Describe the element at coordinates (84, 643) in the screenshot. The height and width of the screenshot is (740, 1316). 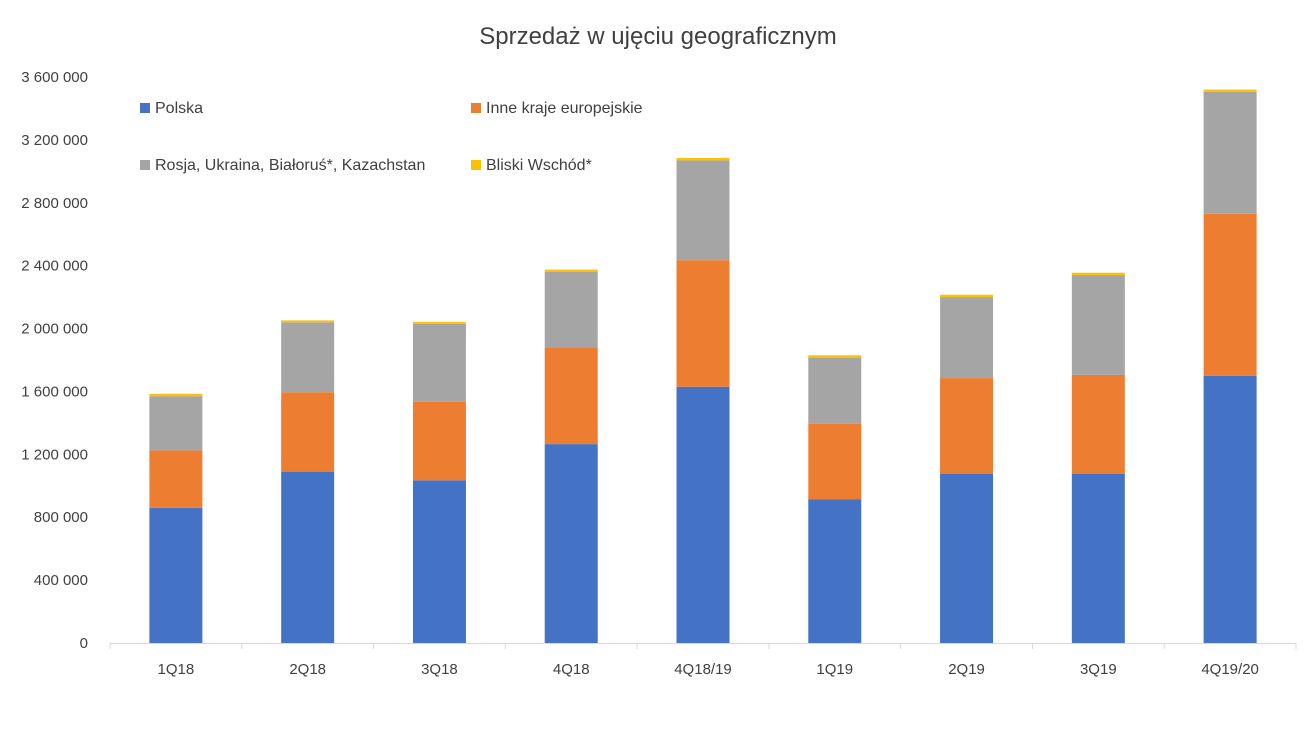
I see `y-tick-label: 0` at that location.